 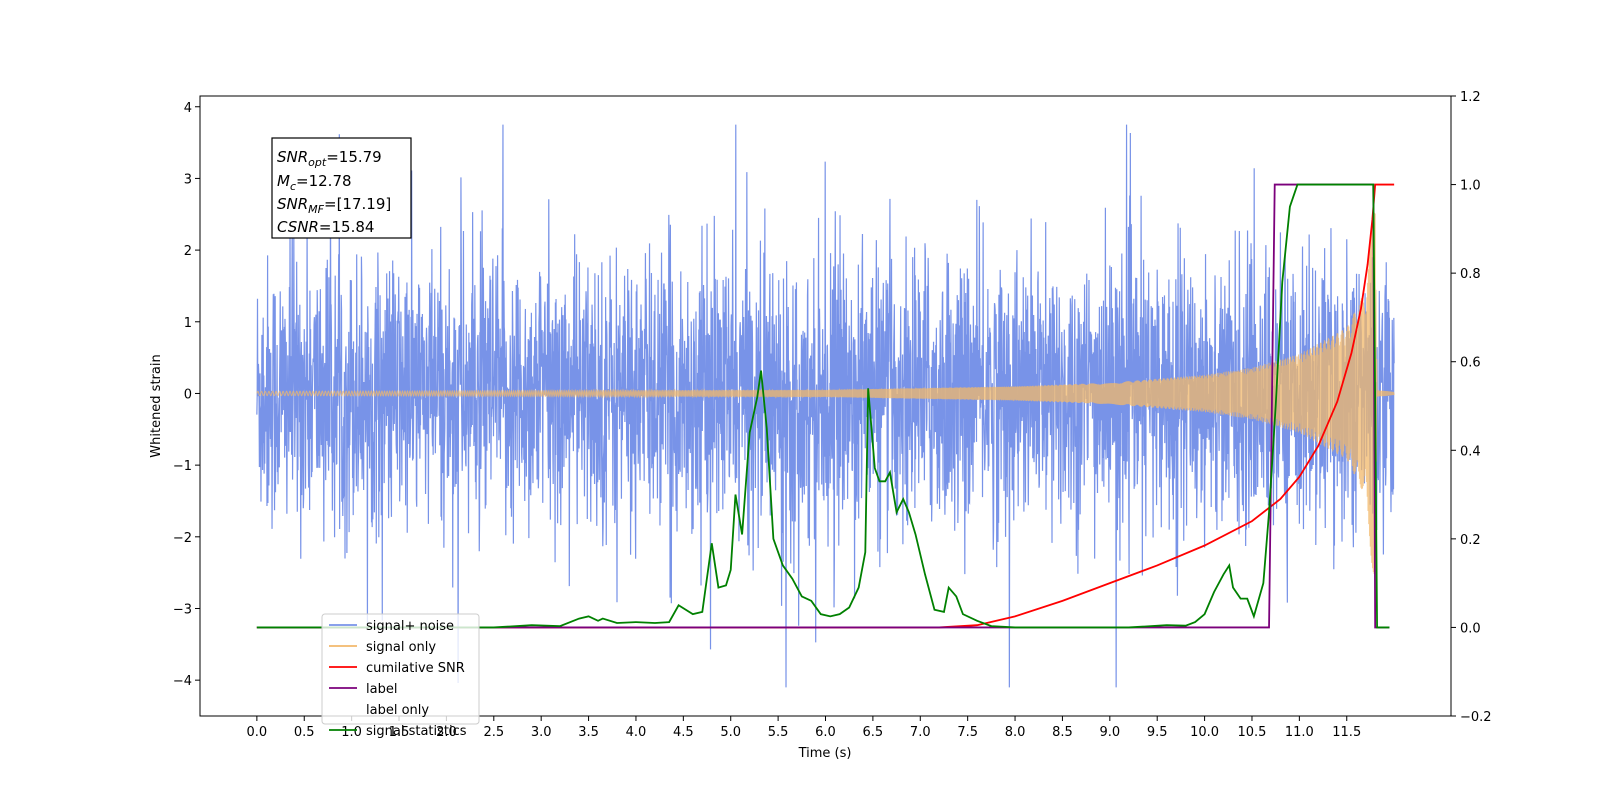 I want to click on legend-label: label only, so click(x=397, y=710).